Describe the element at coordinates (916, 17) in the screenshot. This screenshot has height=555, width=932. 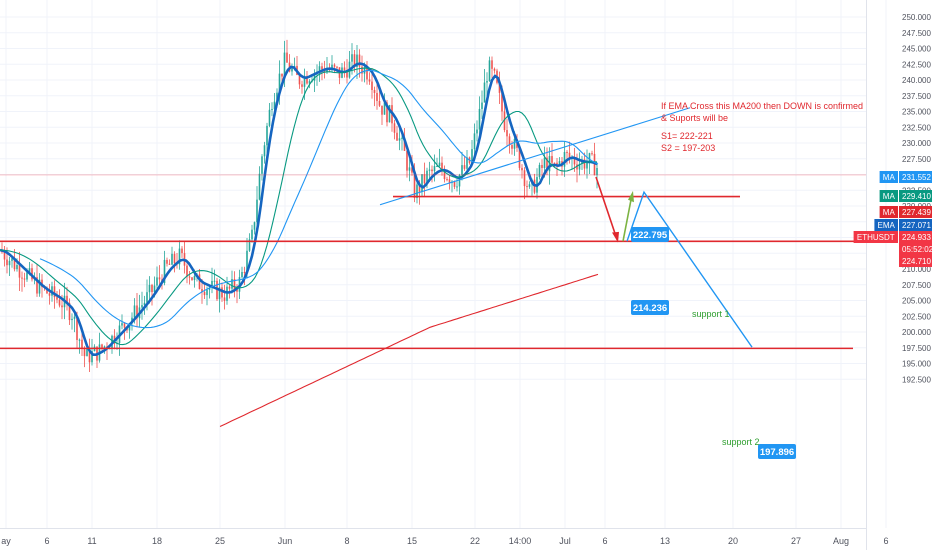
I see `y-tick-label: 250.000` at that location.